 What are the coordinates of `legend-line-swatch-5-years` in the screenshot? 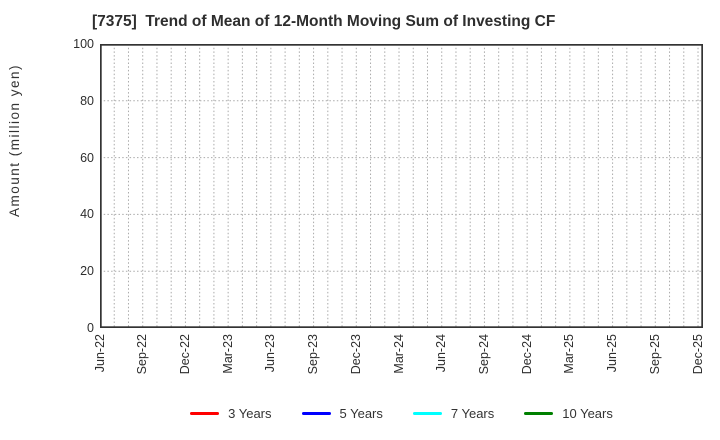 It's located at (316, 413).